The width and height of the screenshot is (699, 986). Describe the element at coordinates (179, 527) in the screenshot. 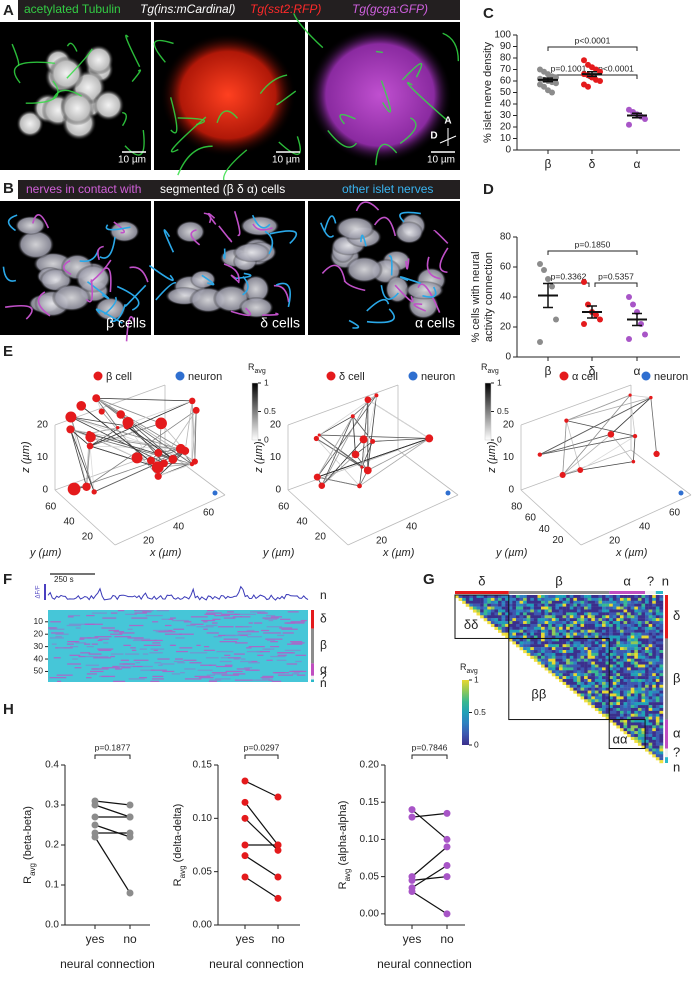

I see `x-tick-label: 40` at that location.